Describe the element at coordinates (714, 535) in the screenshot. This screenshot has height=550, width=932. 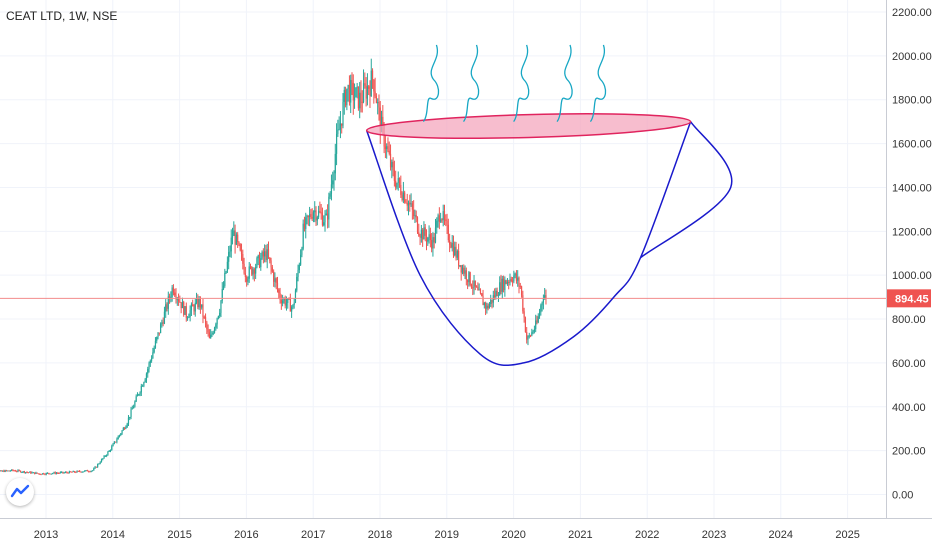
I see `x-tick-label: 2023` at that location.